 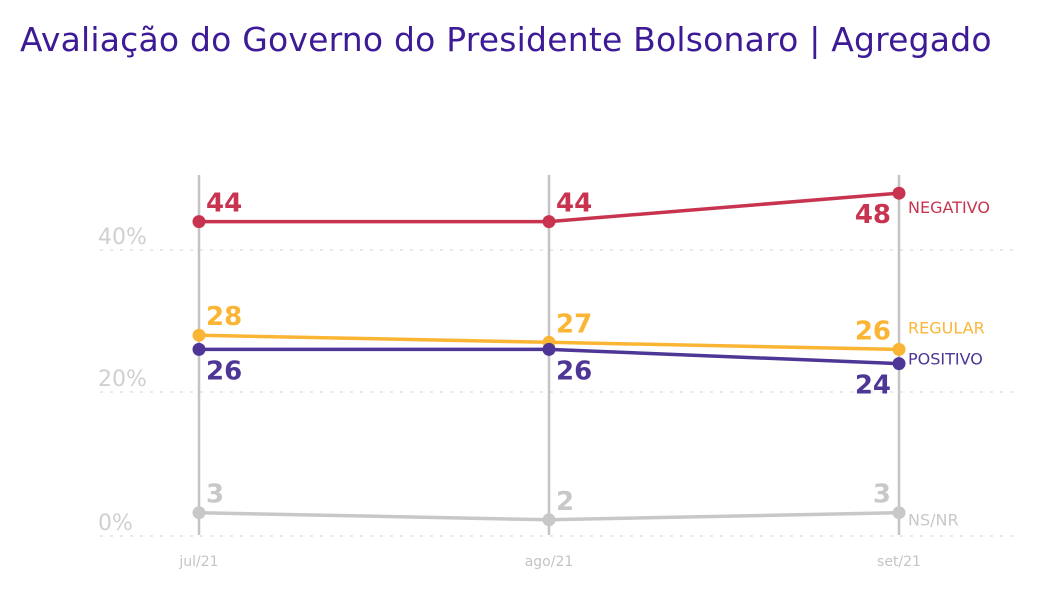 I want to click on series-label: NS/NR, so click(x=933, y=520).